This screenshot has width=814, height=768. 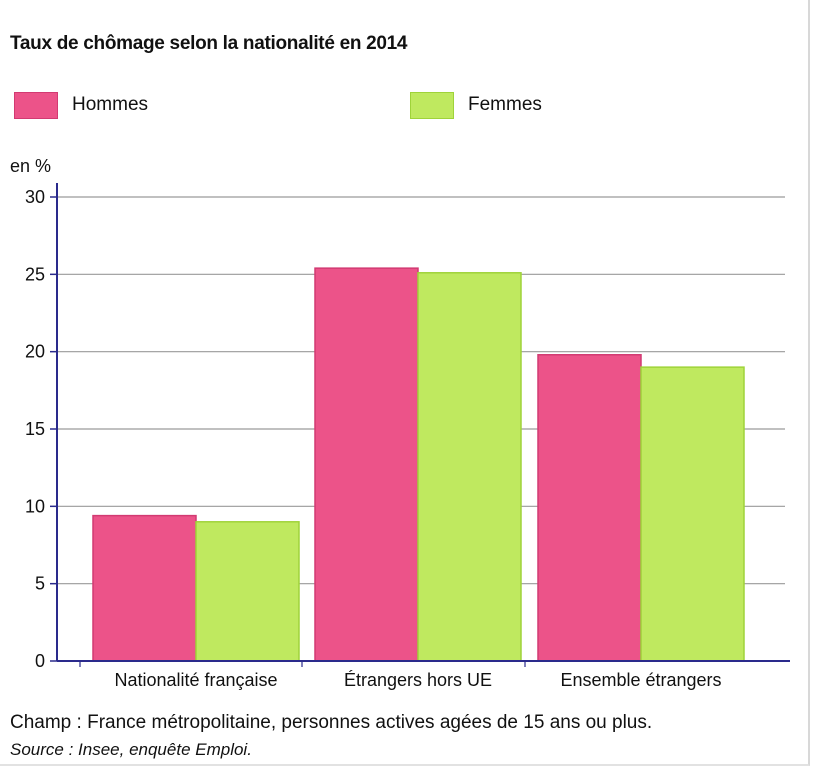 I want to click on legend-item-hommes: Hommes, so click(x=81, y=105).